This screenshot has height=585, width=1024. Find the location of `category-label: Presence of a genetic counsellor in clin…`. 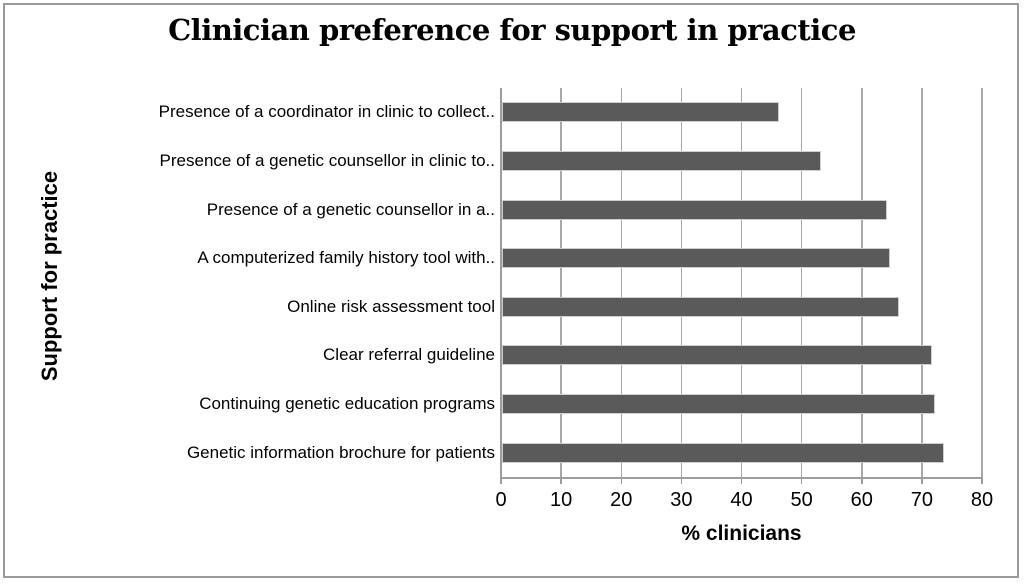

category-label: Presence of a genetic counsellor in clin… is located at coordinates (327, 160).